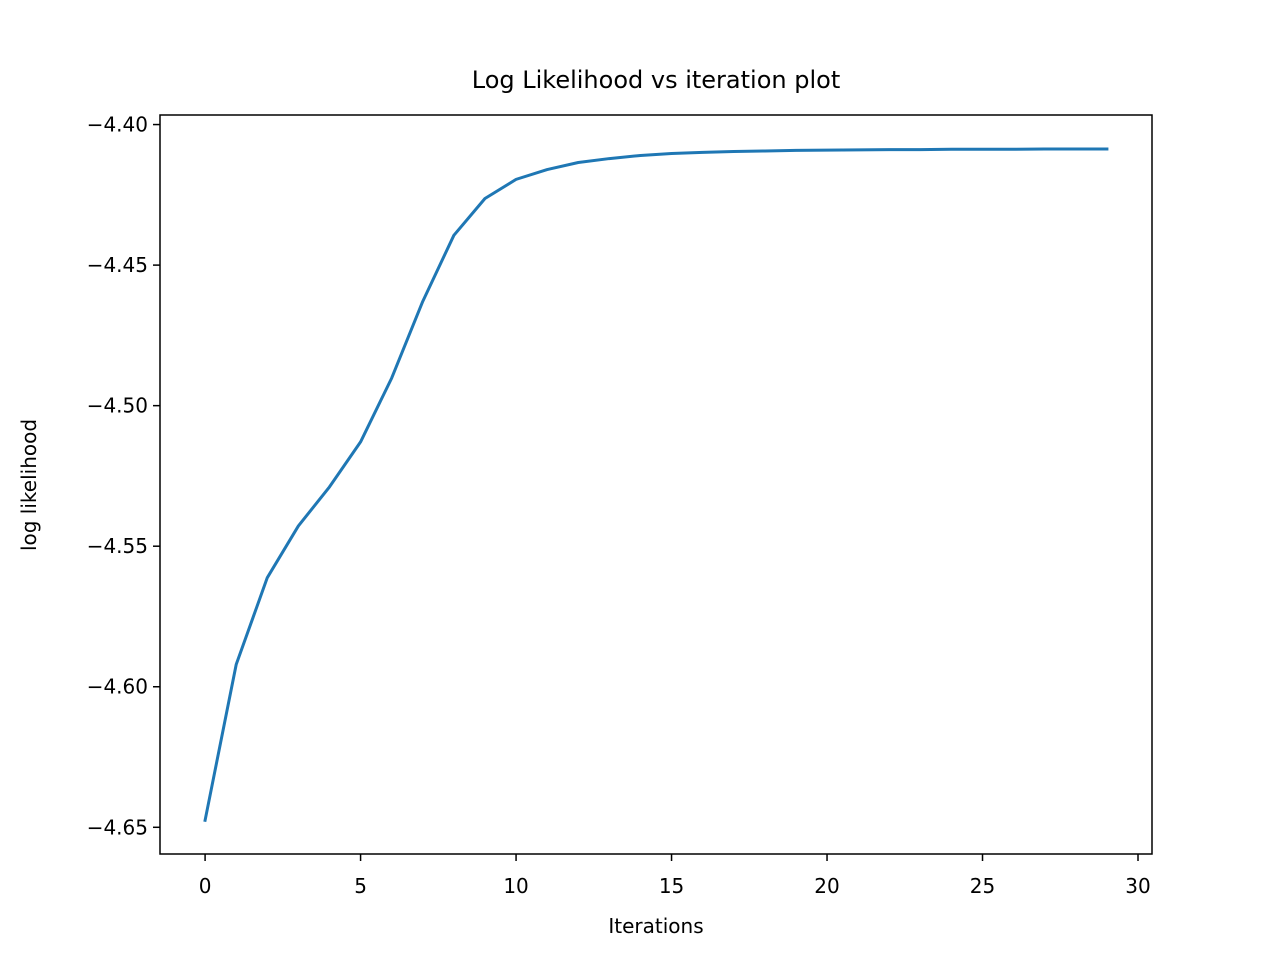 The width and height of the screenshot is (1280, 960). What do you see at coordinates (117, 827) in the screenshot?
I see `y-tick-label: −4.65` at bounding box center [117, 827].